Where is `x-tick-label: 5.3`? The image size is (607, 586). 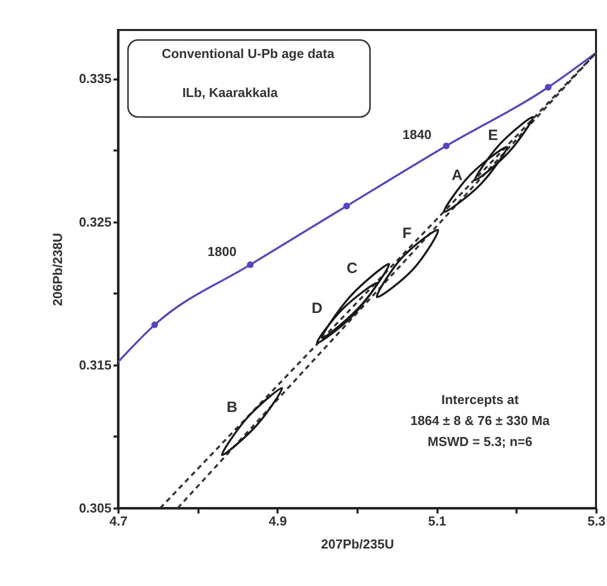 x-tick-label: 5.3 is located at coordinates (596, 521).